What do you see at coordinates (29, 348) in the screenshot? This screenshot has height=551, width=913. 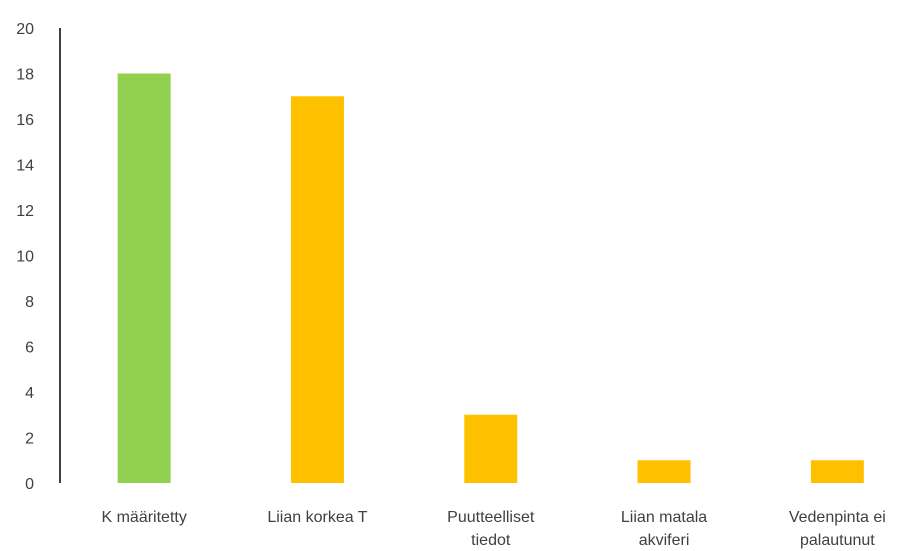 I see `y-tick-label: 6` at bounding box center [29, 348].